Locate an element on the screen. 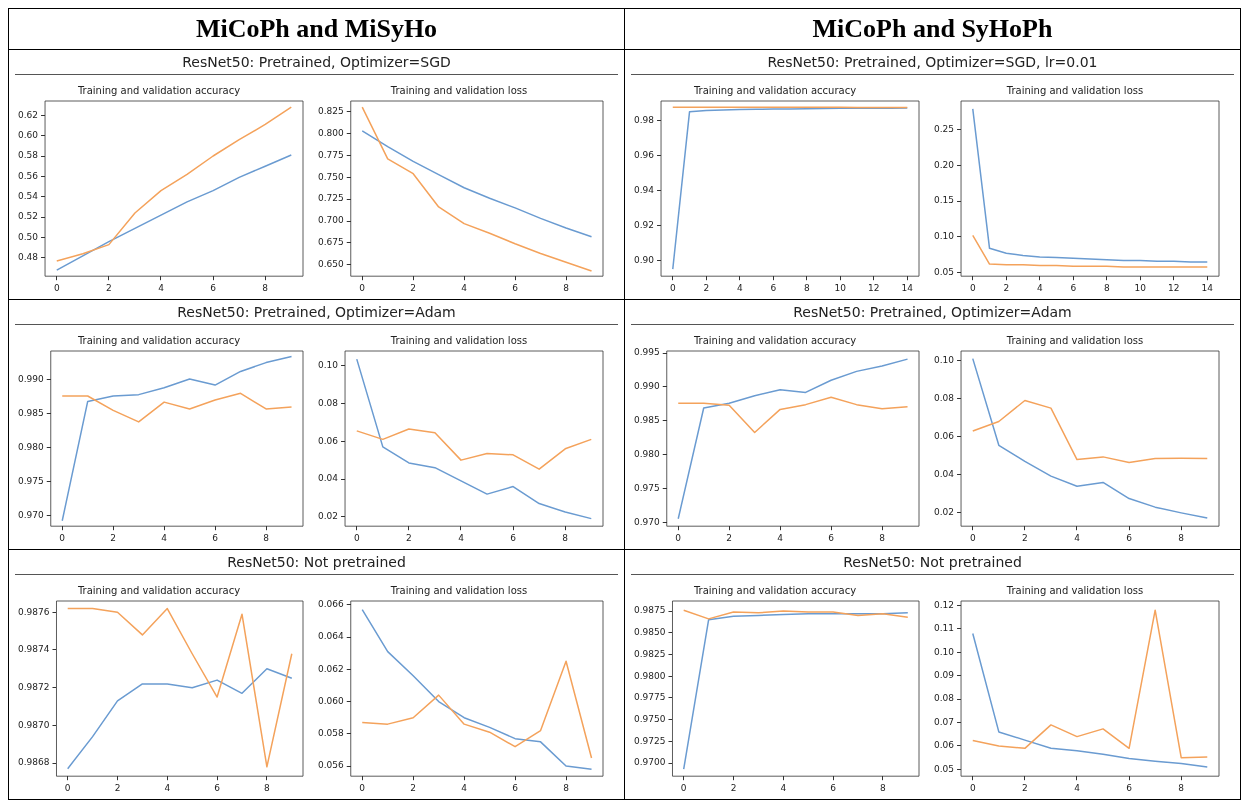  y-tick-label: 0.90 is located at coordinates (644, 259).